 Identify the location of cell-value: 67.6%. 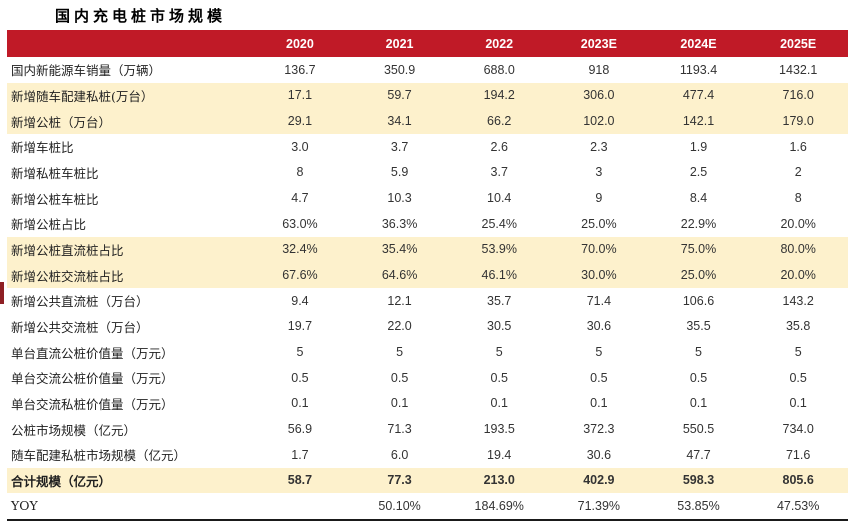
(300, 275).